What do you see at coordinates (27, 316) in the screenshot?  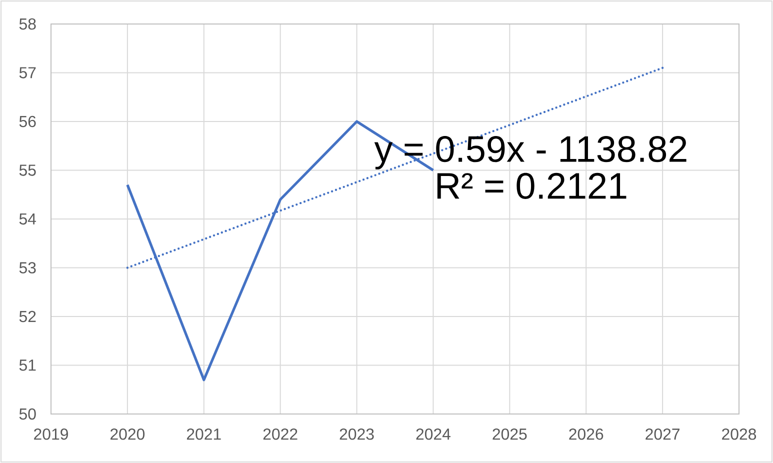 I see `y-tick-label: 52` at bounding box center [27, 316].